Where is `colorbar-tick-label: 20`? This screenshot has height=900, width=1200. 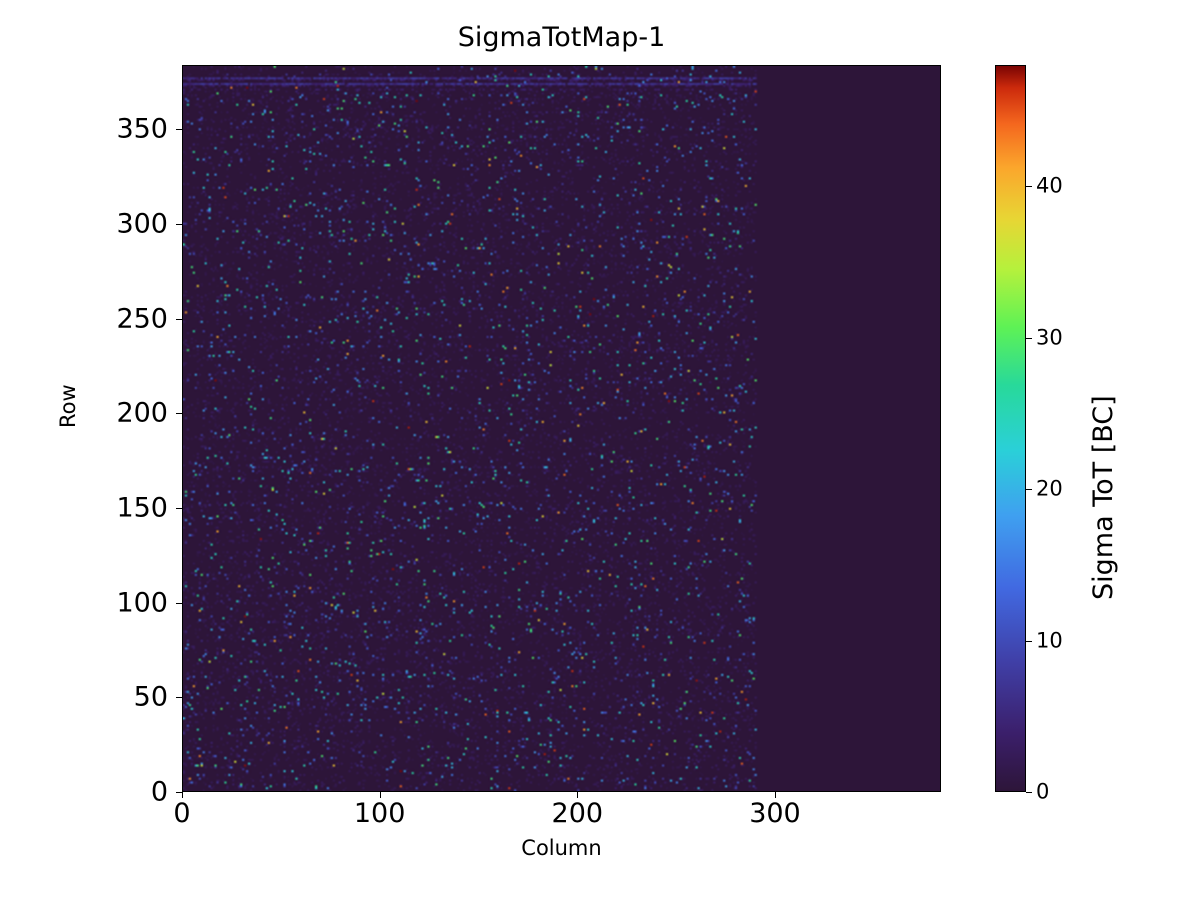 colorbar-tick-label: 20 is located at coordinates (1049, 488).